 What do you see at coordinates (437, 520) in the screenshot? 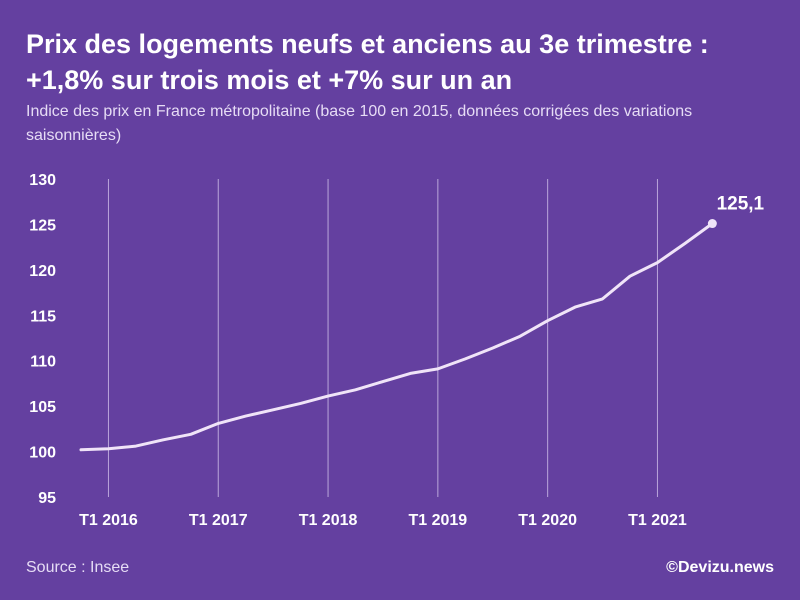
I see `x-tick-label: T1 2019` at bounding box center [437, 520].